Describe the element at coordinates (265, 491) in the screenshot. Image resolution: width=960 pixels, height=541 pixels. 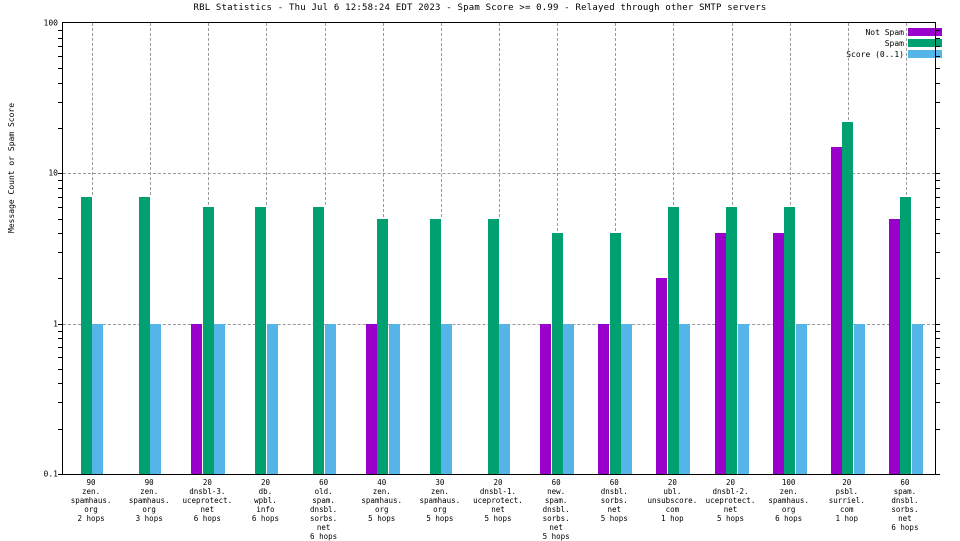
I see `x-axis-label-line: db.` at that location.